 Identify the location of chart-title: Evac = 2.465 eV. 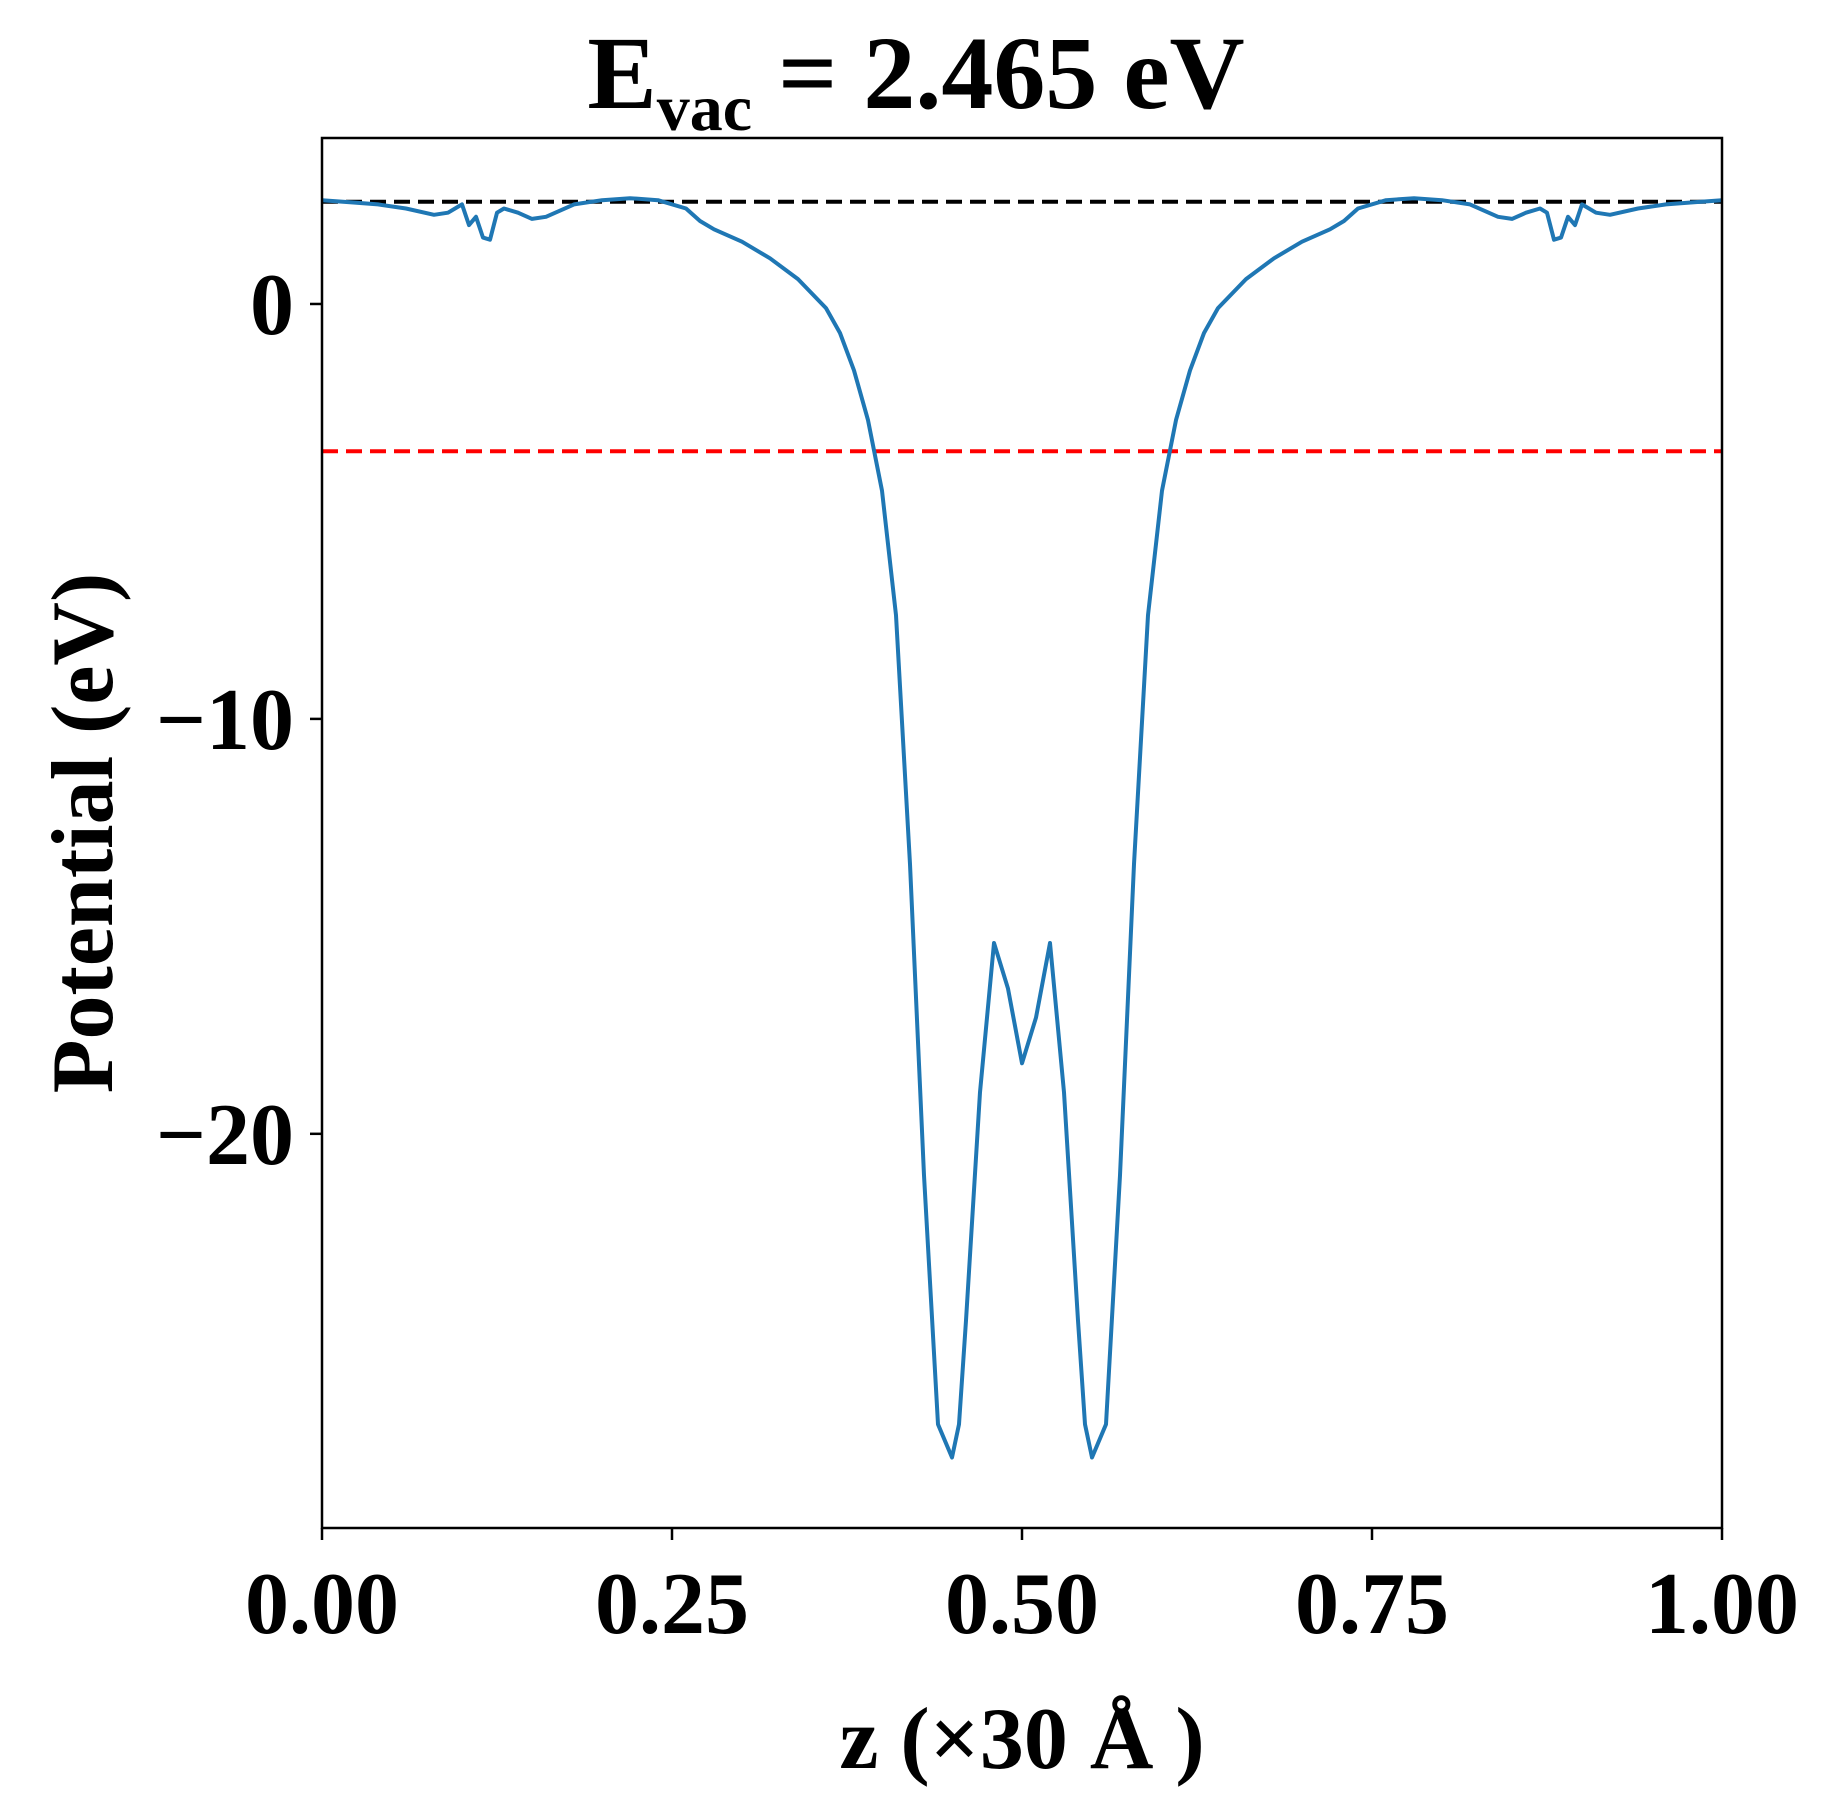
(915, 80).